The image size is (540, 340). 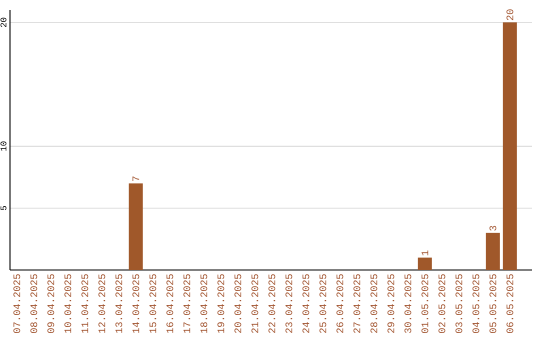 I want to click on x-tick-label: 24.04.2025, so click(x=306, y=303).